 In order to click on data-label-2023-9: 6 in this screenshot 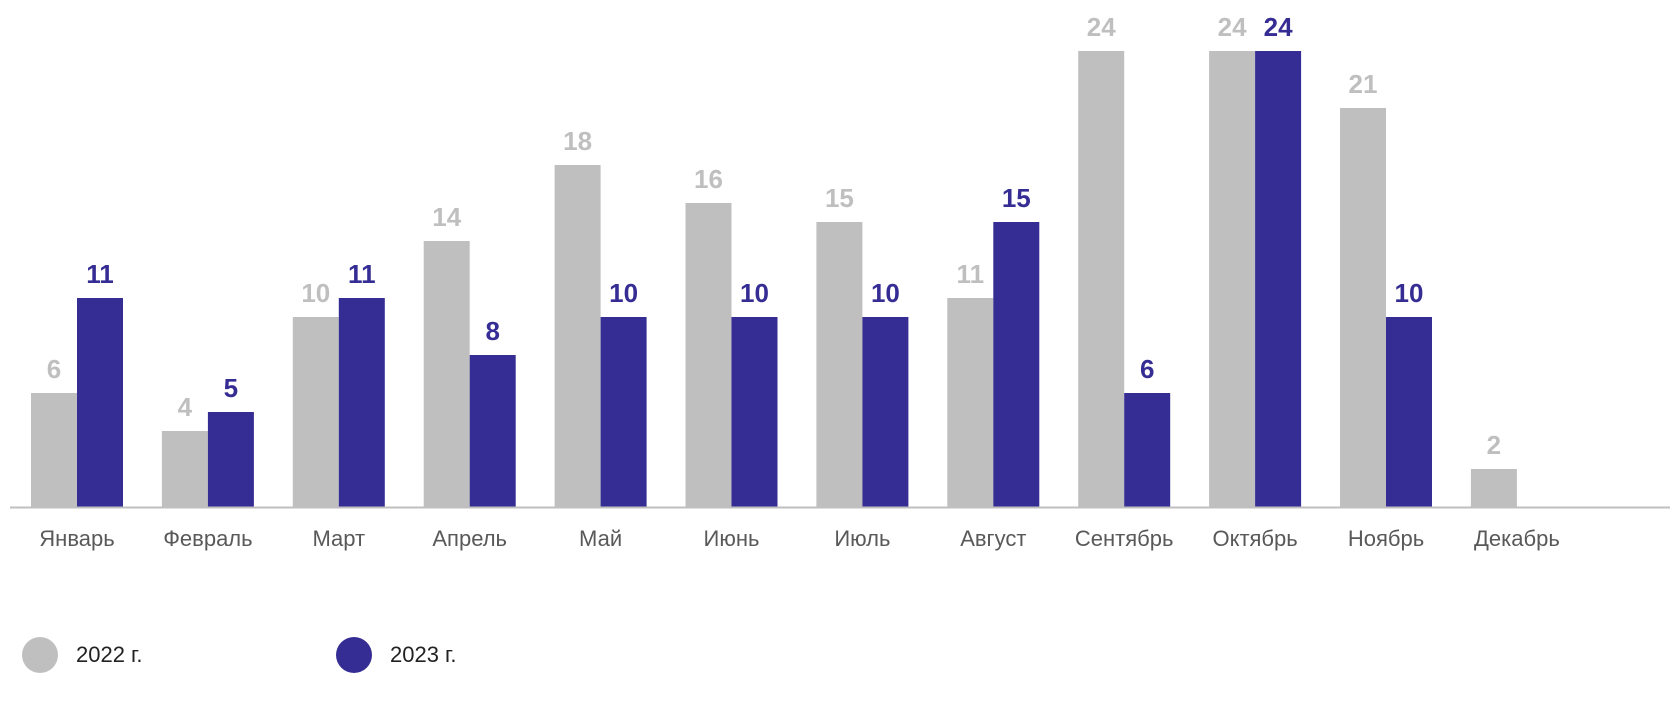, I will do `click(1147, 369)`.